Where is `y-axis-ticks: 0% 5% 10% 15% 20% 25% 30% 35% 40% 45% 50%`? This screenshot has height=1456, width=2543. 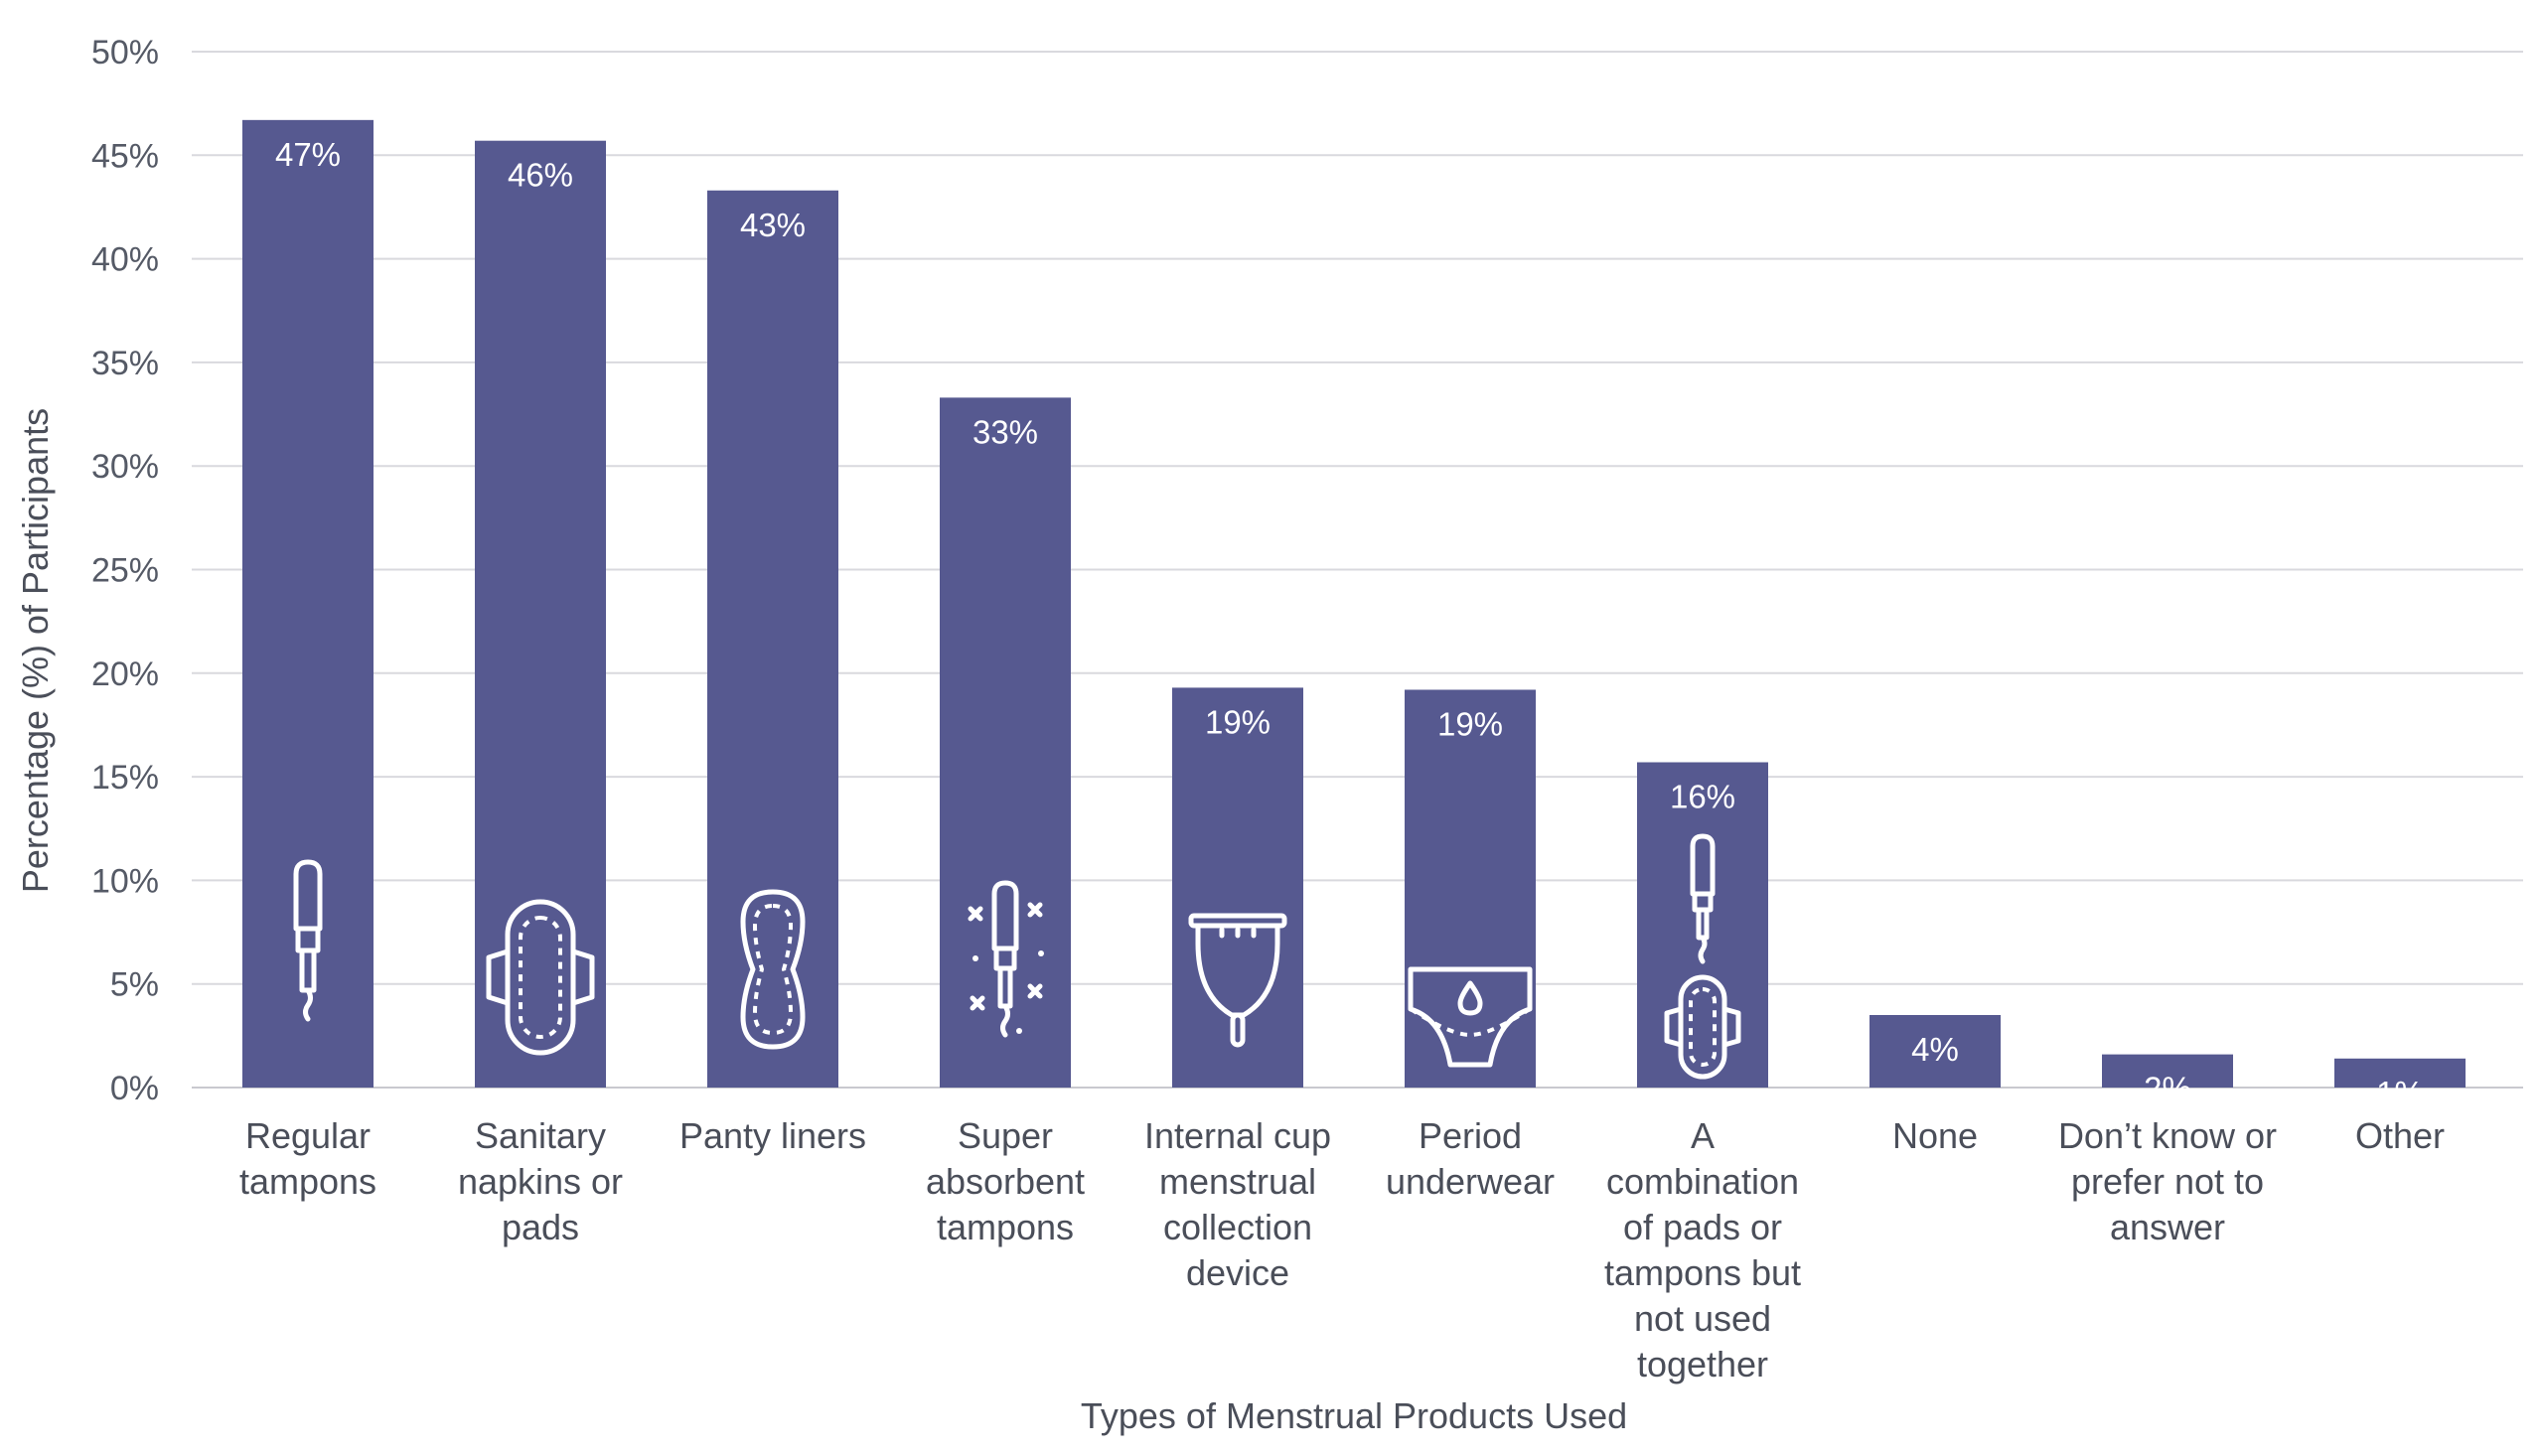 y-axis-ticks: 0% 5% 10% 15% 20% 25% 30% 35% 40% 45% 50% is located at coordinates (125, 570).